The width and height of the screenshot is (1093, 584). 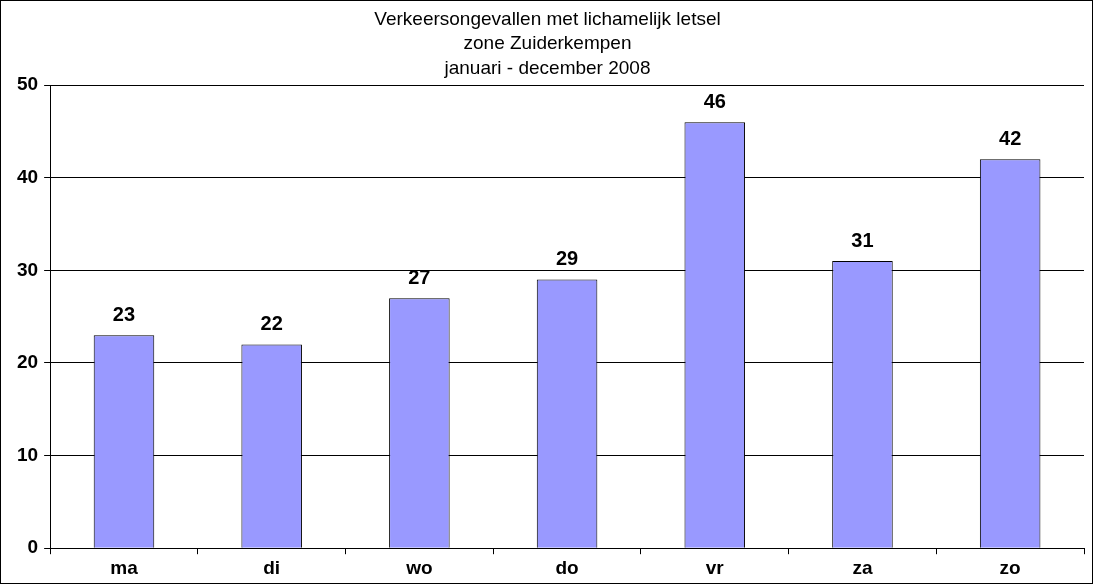 What do you see at coordinates (124, 567) in the screenshot?
I see `x-tick-label: ma` at bounding box center [124, 567].